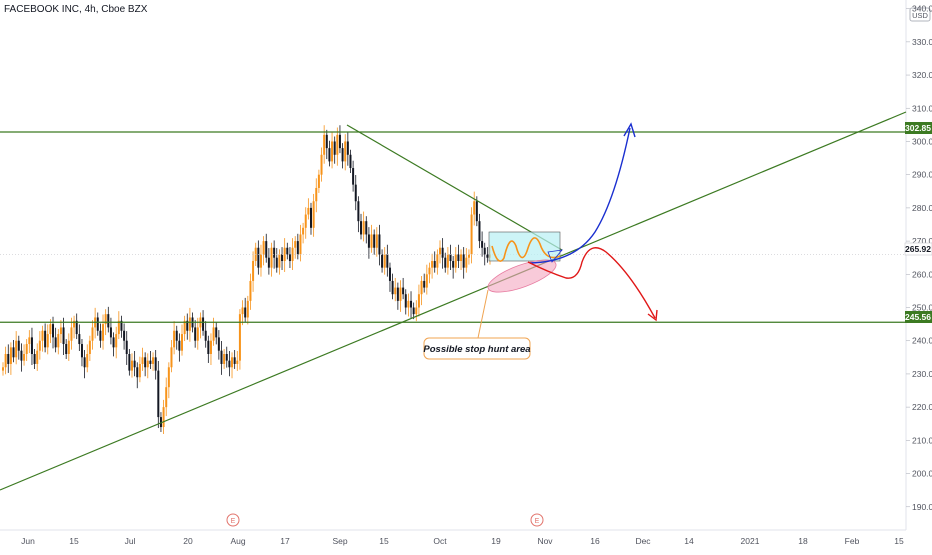 Image resolution: width=932 pixels, height=555 pixels. I want to click on x-tick-label: Jun, so click(28, 541).